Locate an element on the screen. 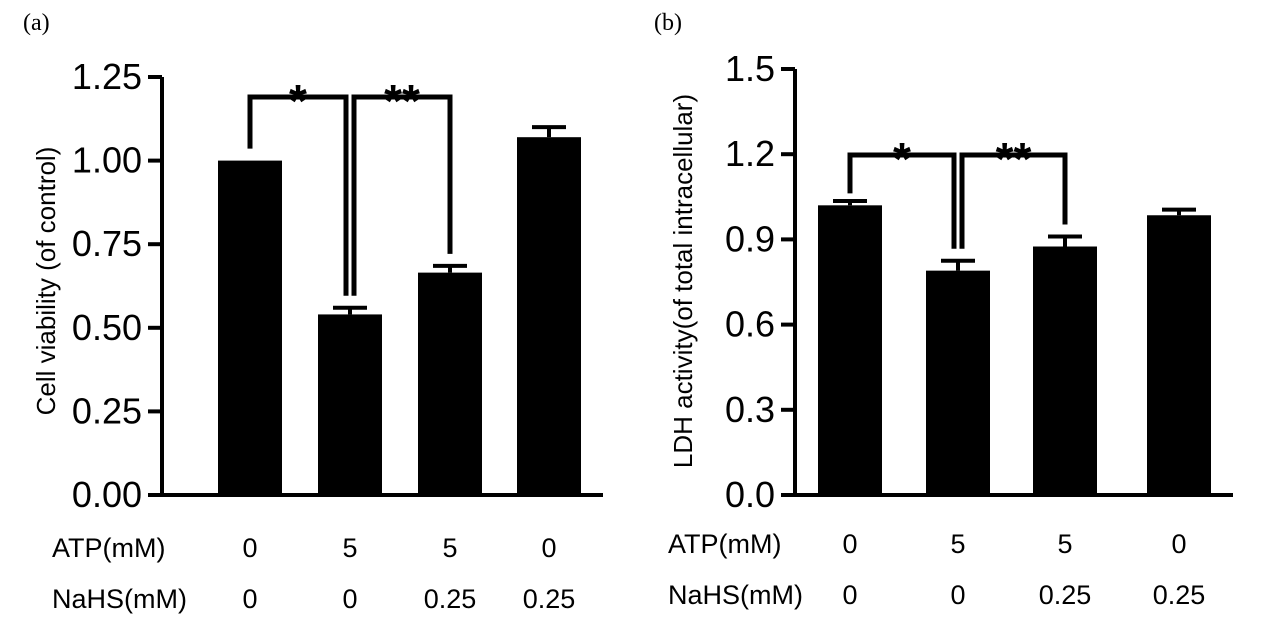  y-tick-label: 0.00 is located at coordinates (107, 494).